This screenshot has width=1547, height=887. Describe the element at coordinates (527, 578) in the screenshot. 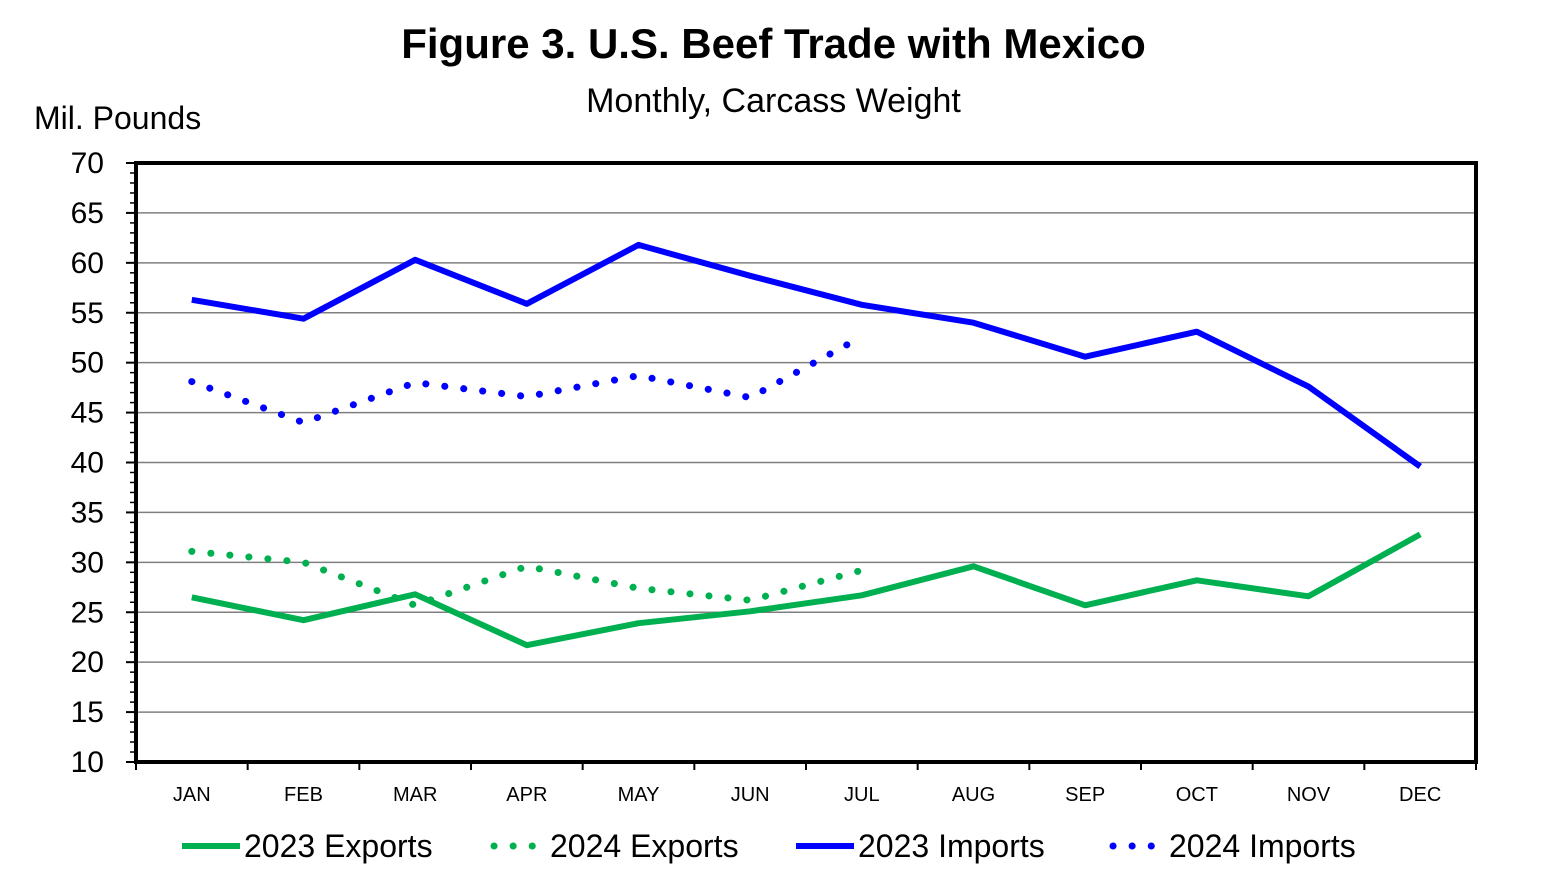

I see `series-line-2024-exports` at that location.